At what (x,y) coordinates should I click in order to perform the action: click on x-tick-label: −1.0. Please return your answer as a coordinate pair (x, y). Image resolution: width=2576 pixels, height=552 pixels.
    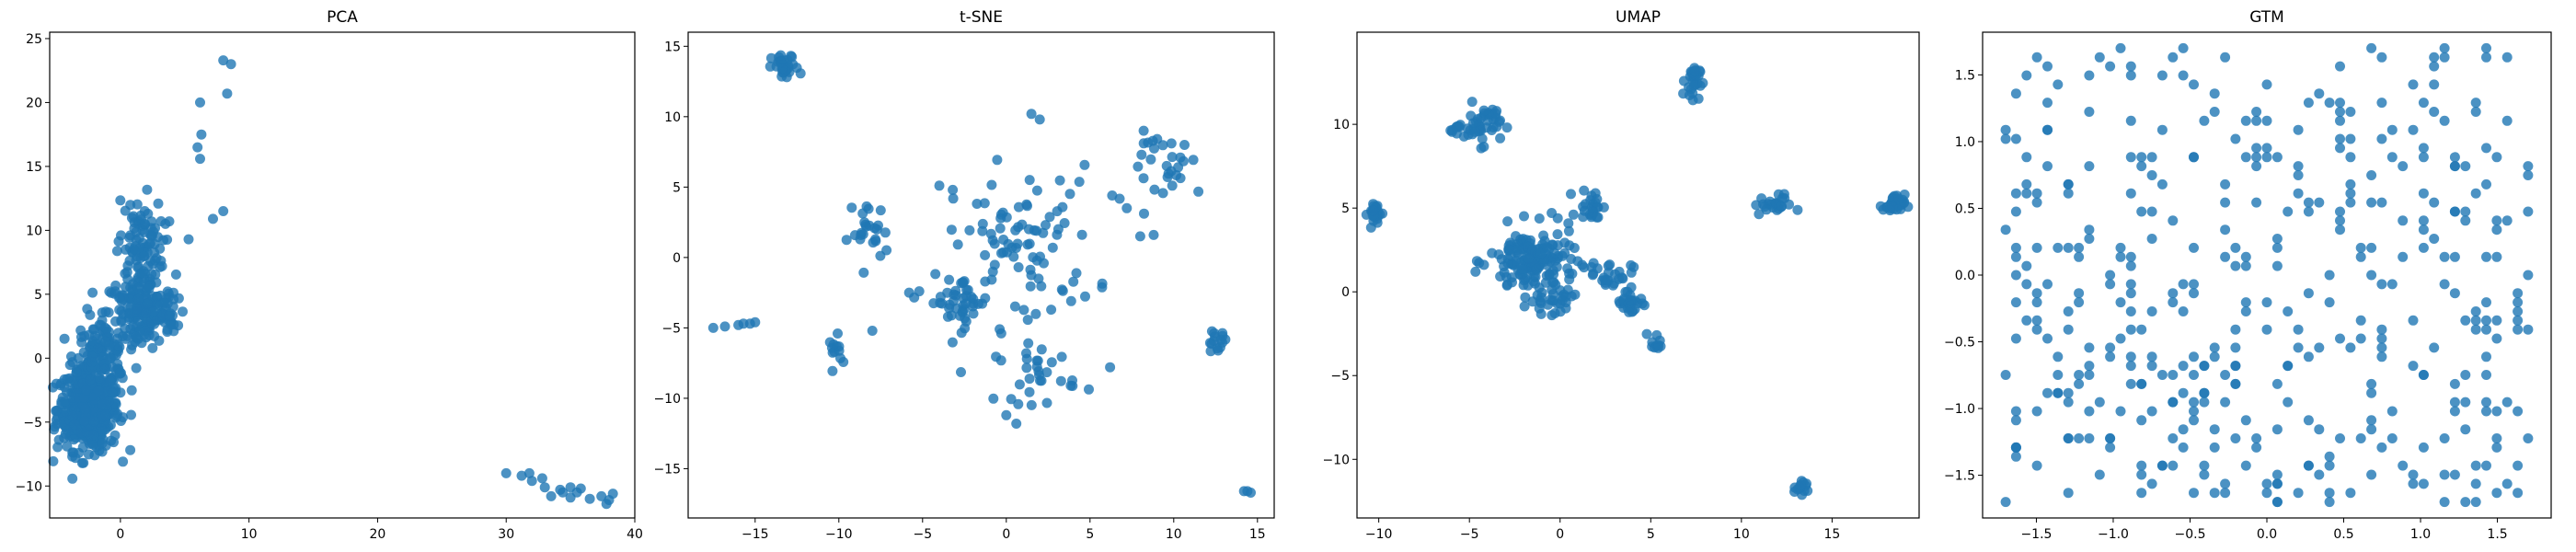
    Looking at the image, I should click on (2113, 534).